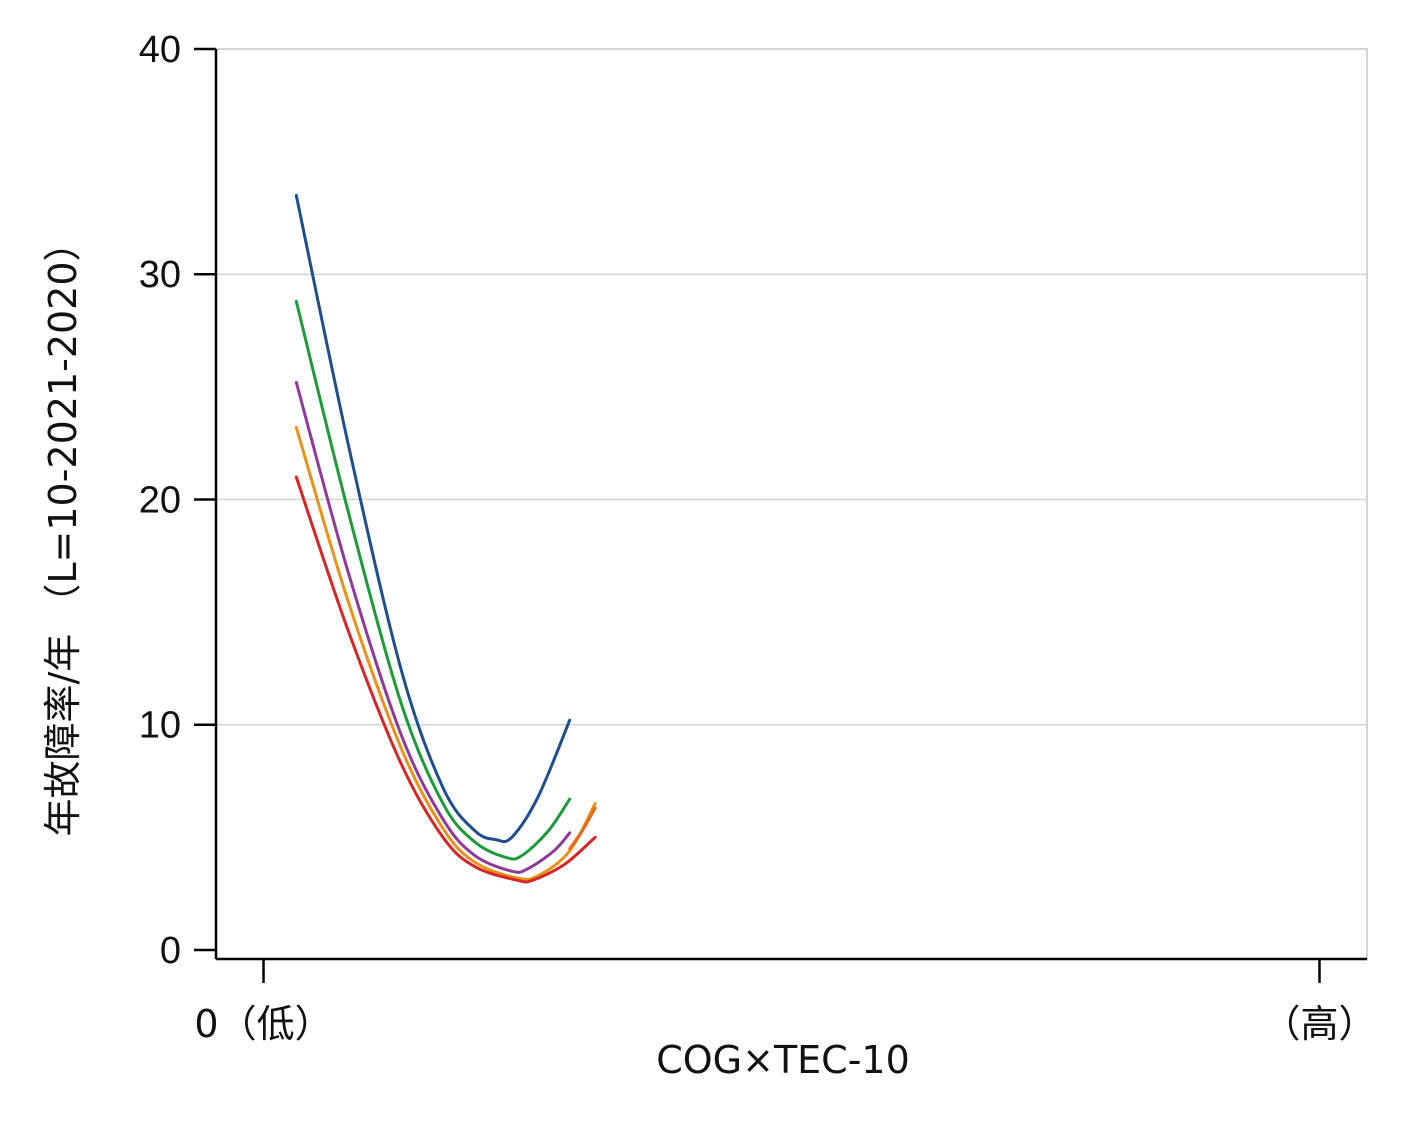 Image resolution: width=1402 pixels, height=1122 pixels. I want to click on series-lines, so click(445, 538).